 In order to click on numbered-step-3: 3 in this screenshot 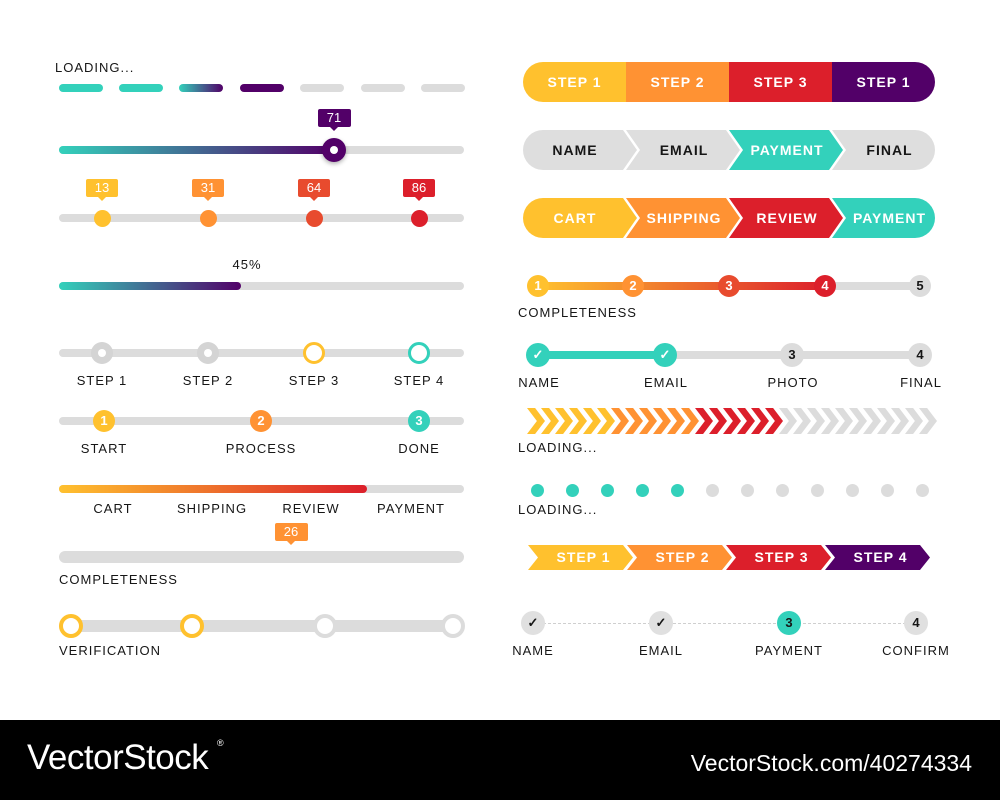, I will do `click(419, 421)`.